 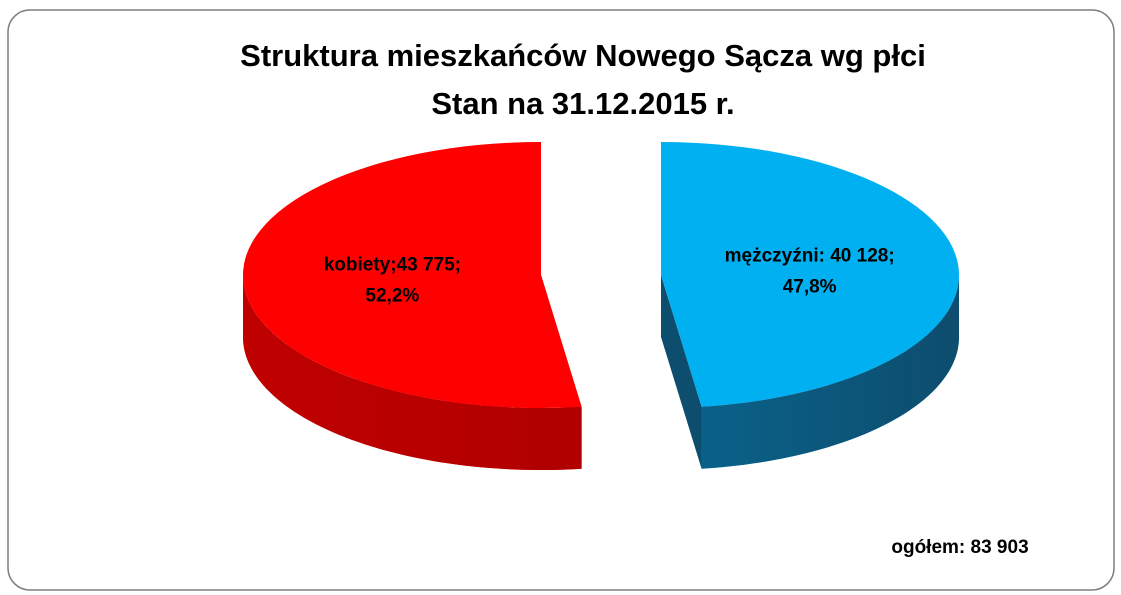 What do you see at coordinates (959, 547) in the screenshot?
I see `total-label: ogółem: 83 903` at bounding box center [959, 547].